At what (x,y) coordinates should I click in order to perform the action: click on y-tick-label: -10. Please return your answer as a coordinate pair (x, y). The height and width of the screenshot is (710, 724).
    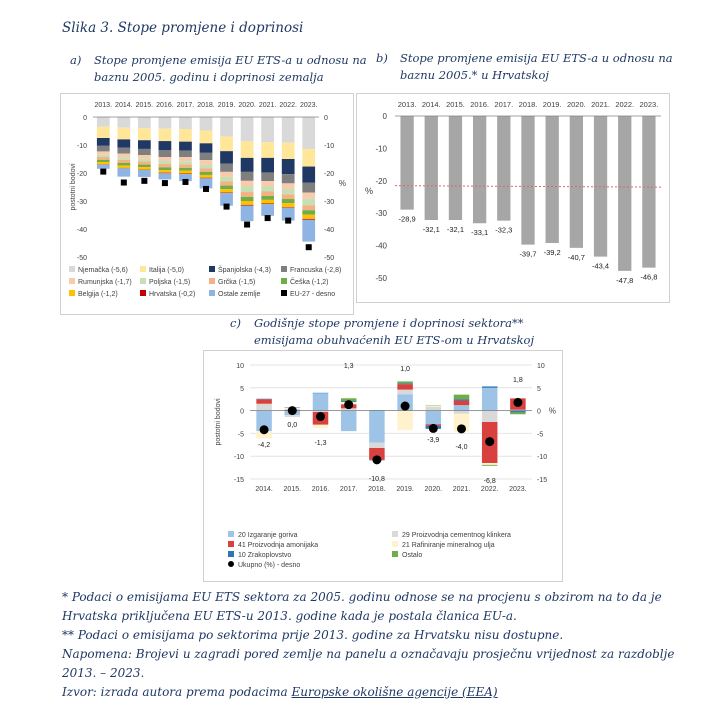
    Looking at the image, I should click on (239, 457).